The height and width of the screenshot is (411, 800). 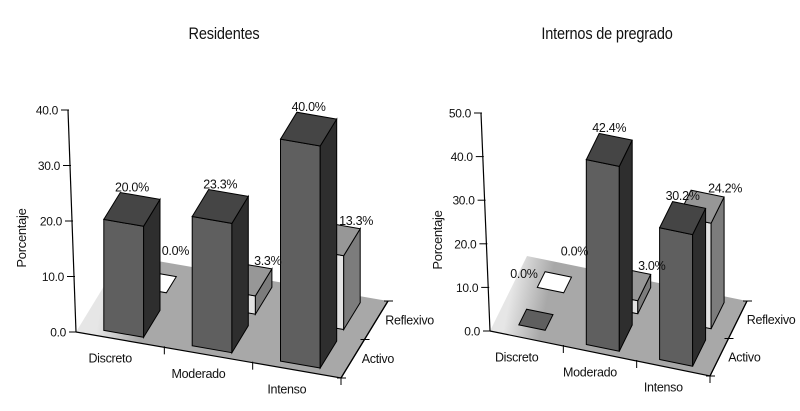 I want to click on value-label-reflexivo-moderado: 3.3%, so click(x=267, y=261).